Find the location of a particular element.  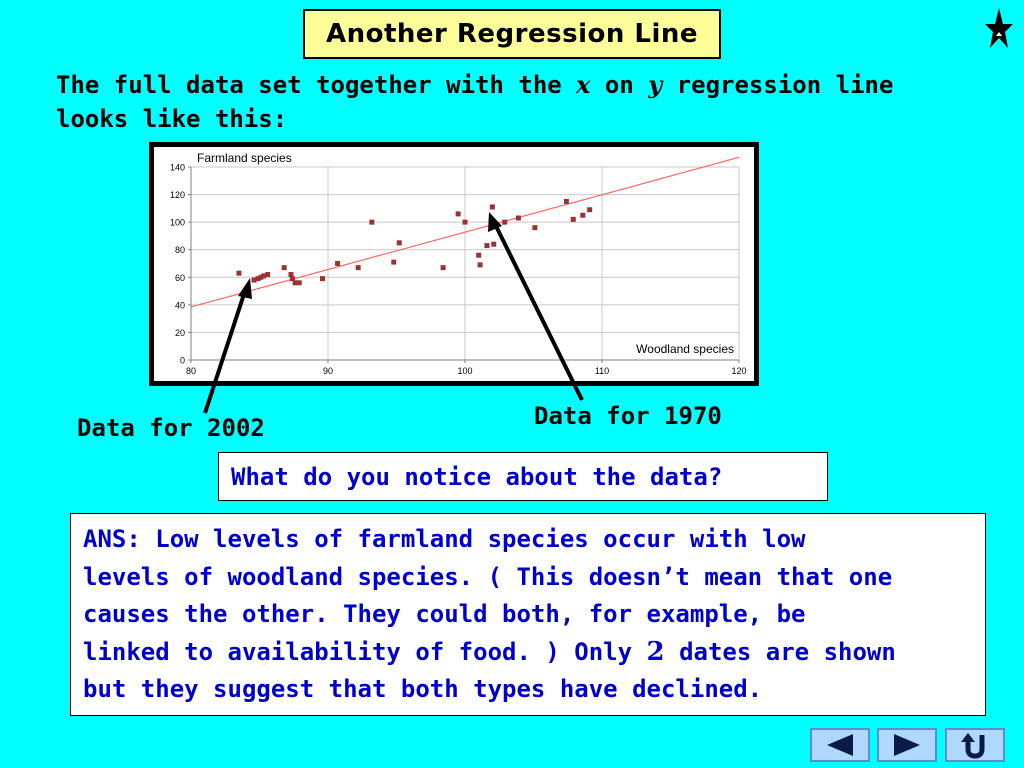

slide-title-text: Another Regression Line is located at coordinates (512, 34).